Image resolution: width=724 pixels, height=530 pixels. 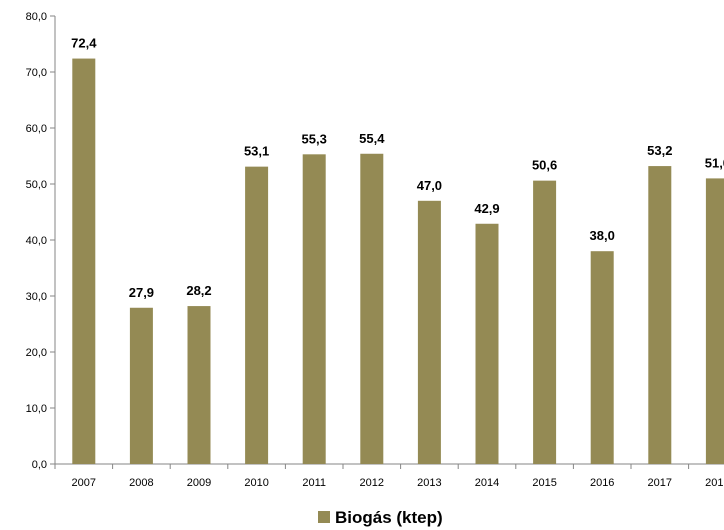 What do you see at coordinates (36, 185) in the screenshot?
I see `y-tick-label: 50,0` at bounding box center [36, 185].